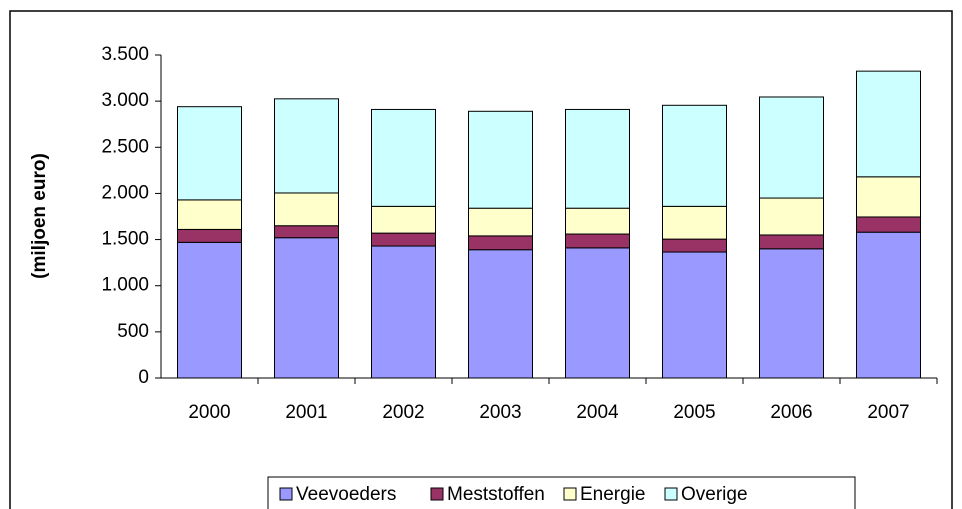  What do you see at coordinates (613, 494) in the screenshot?
I see `legend-label: Energie` at bounding box center [613, 494].